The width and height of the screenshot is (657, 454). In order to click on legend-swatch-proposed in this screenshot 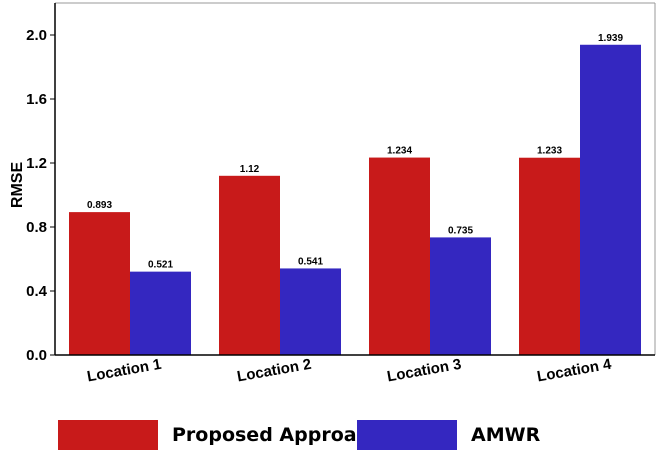, I will do `click(108, 435)`.